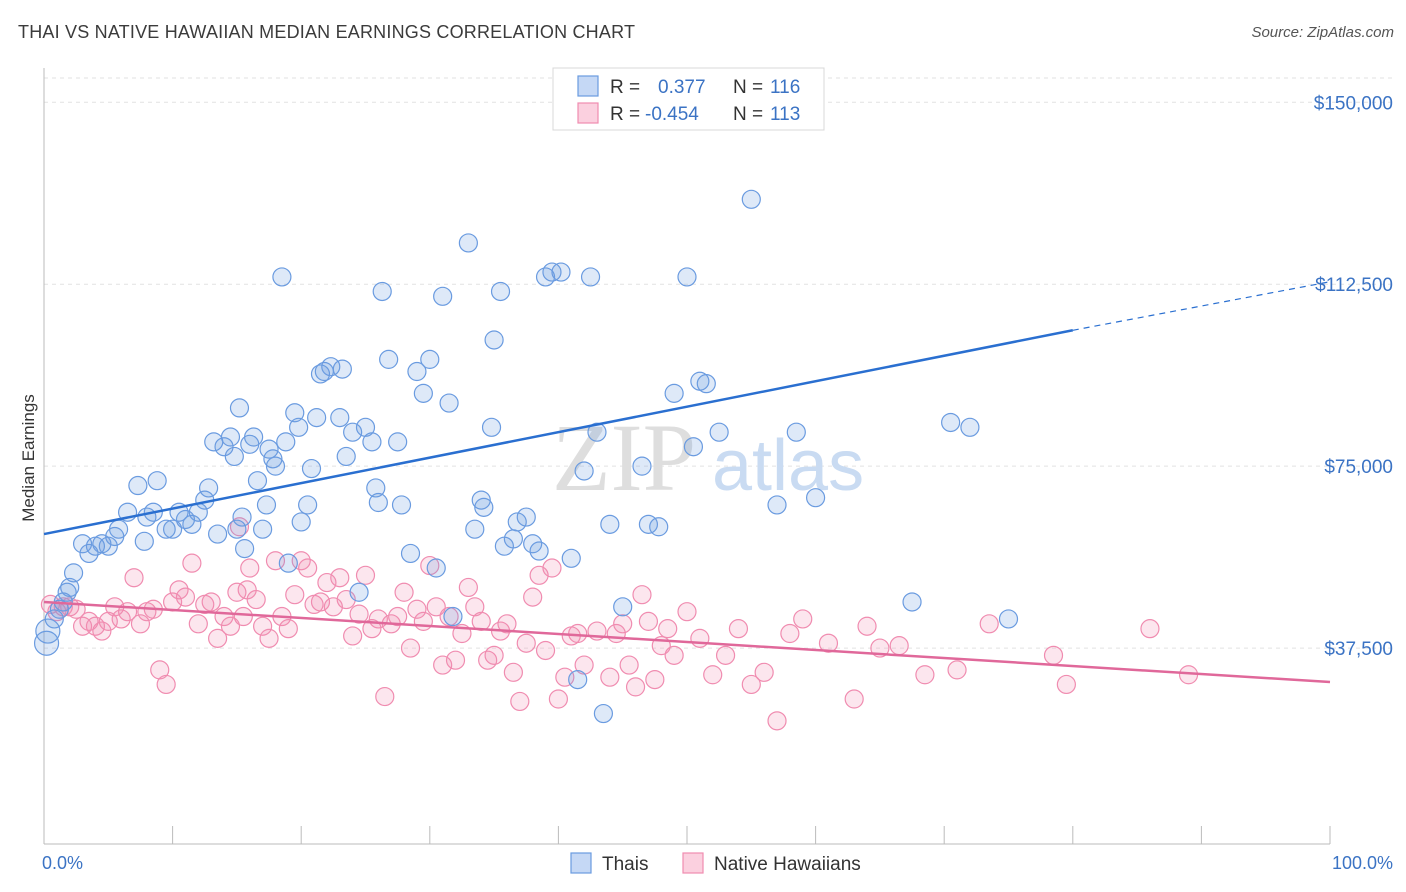 This screenshot has width=1406, height=892. What do you see at coordinates (588, 86) in the screenshot?
I see `legend-thai-swatch` at bounding box center [588, 86].